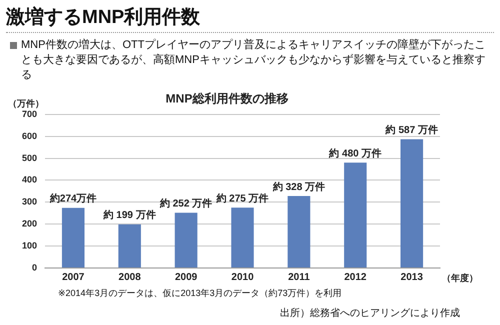 Image resolution: width=500 pixels, height=325 pixels. Describe the element at coordinates (227, 99) in the screenshot. I see `chart-subtitle: MNP総利用件数の推移` at that location.